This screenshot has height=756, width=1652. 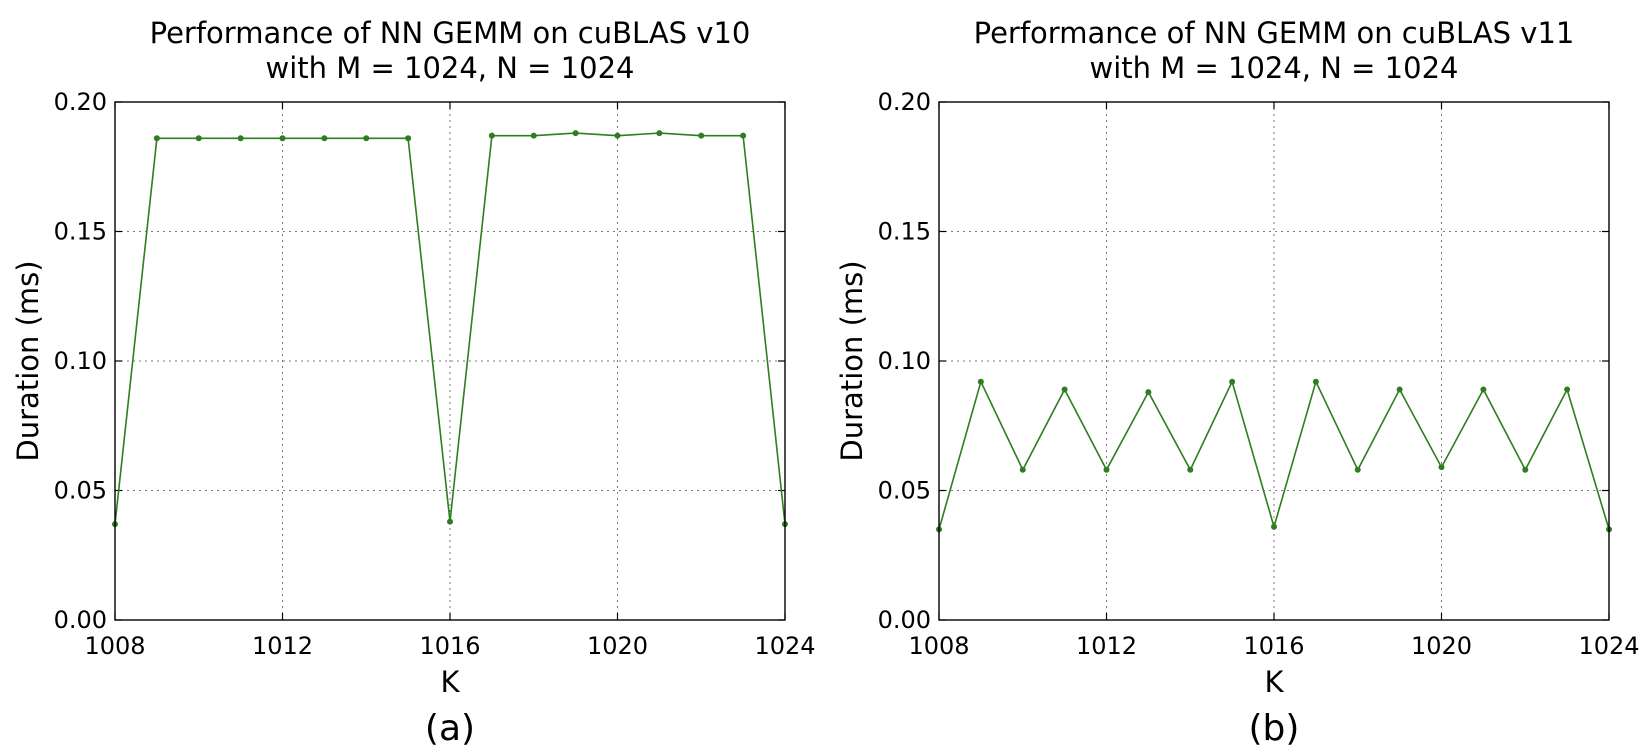 I want to click on chart-title-line1: Performance of NN GEMM on cuBLAS v10, so click(x=450, y=33).